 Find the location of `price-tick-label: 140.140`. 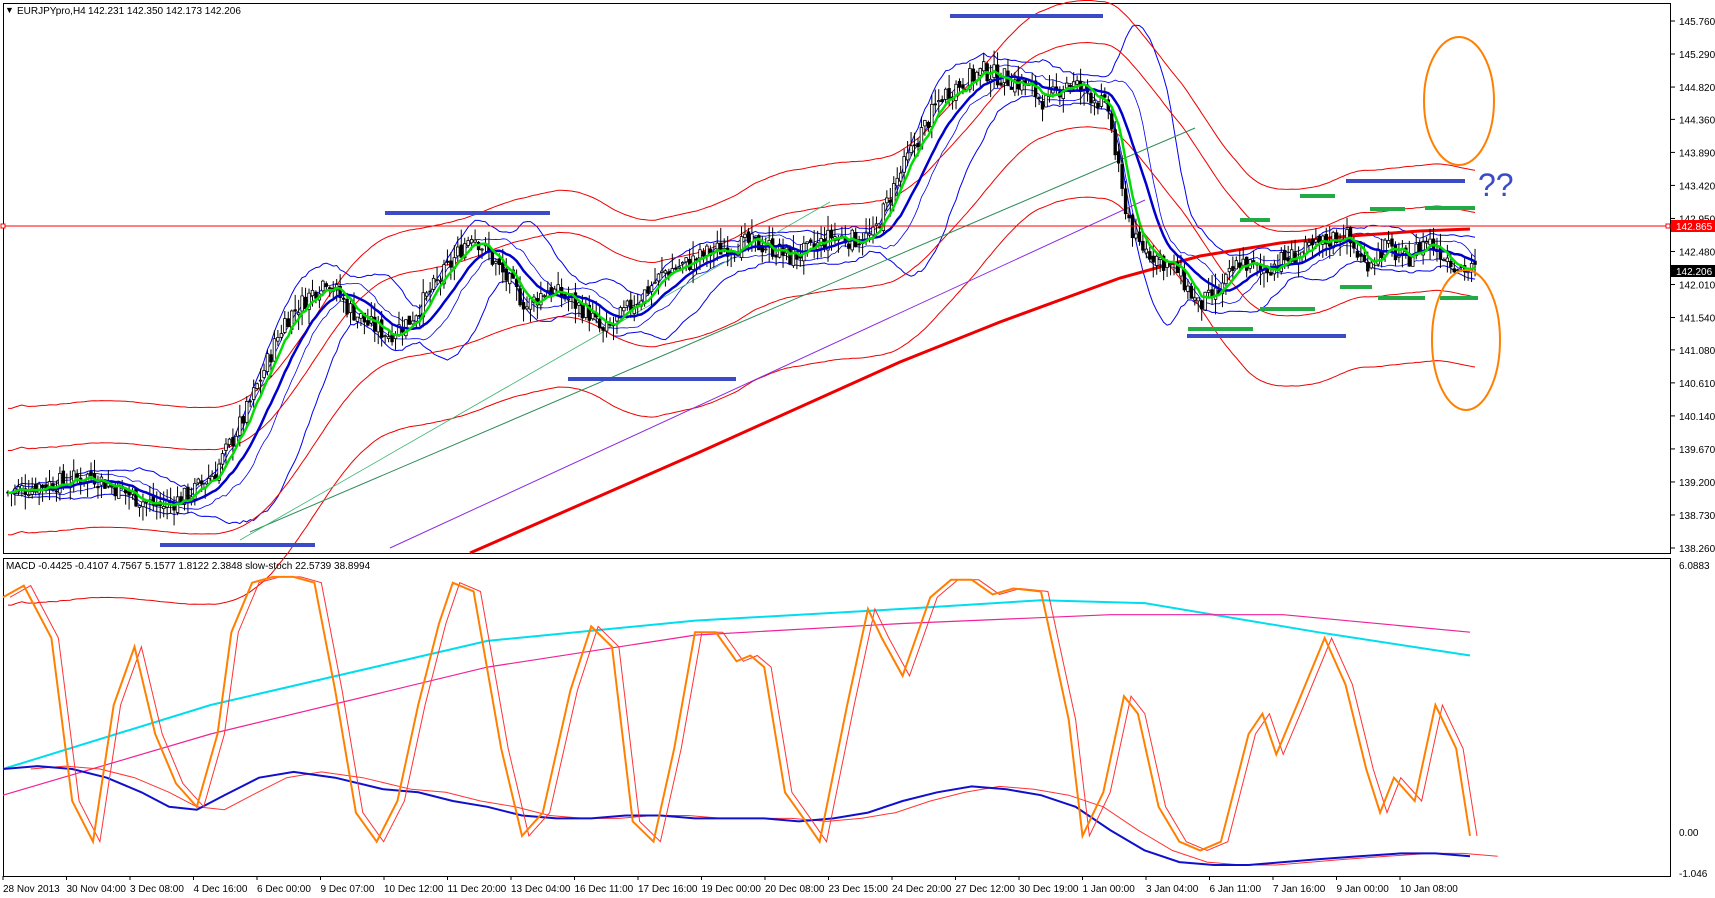

price-tick-label: 140.140 is located at coordinates (1697, 417).